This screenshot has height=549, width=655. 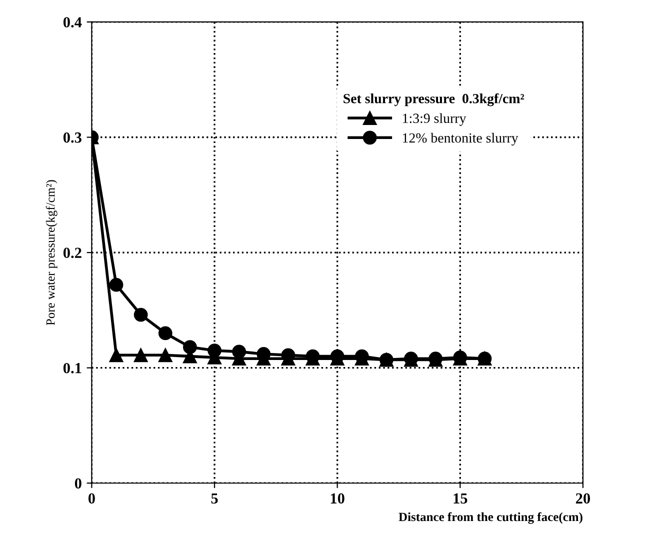 I want to click on legend-title: Set slurry pressure 0.3kgf/cm², so click(x=434, y=99).